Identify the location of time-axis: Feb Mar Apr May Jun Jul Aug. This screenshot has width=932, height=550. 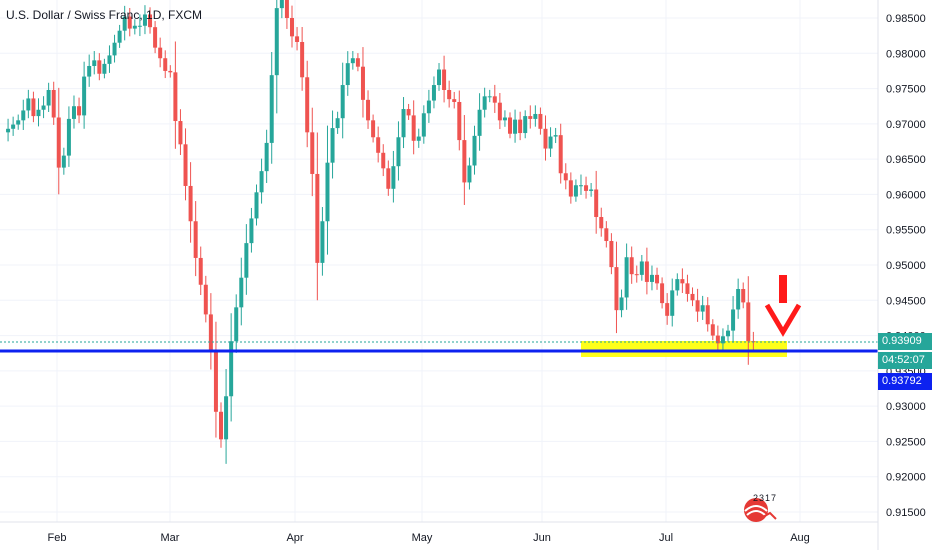
(429, 538).